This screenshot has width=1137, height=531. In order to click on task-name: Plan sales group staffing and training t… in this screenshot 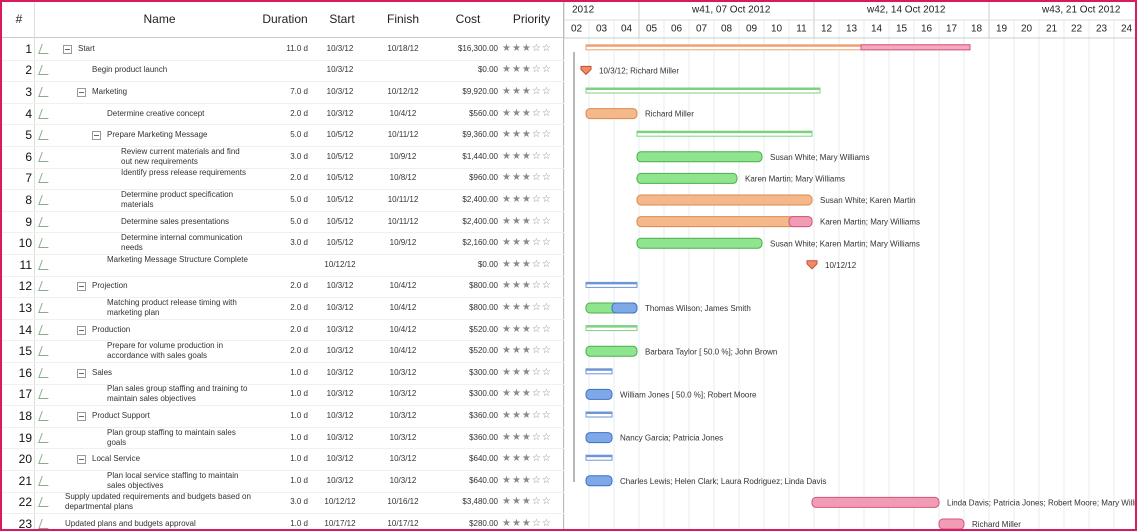, I will do `click(177, 394)`.